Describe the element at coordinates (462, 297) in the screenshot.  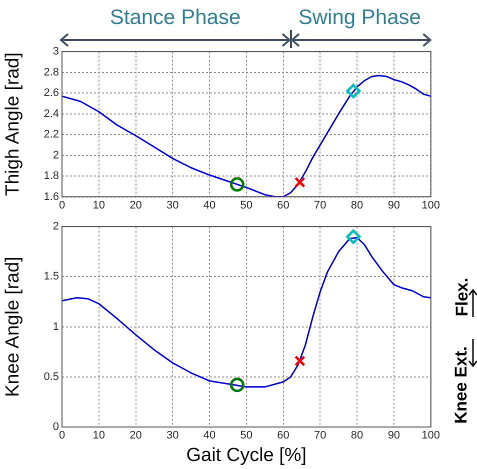
I see `text: Flex.` at that location.